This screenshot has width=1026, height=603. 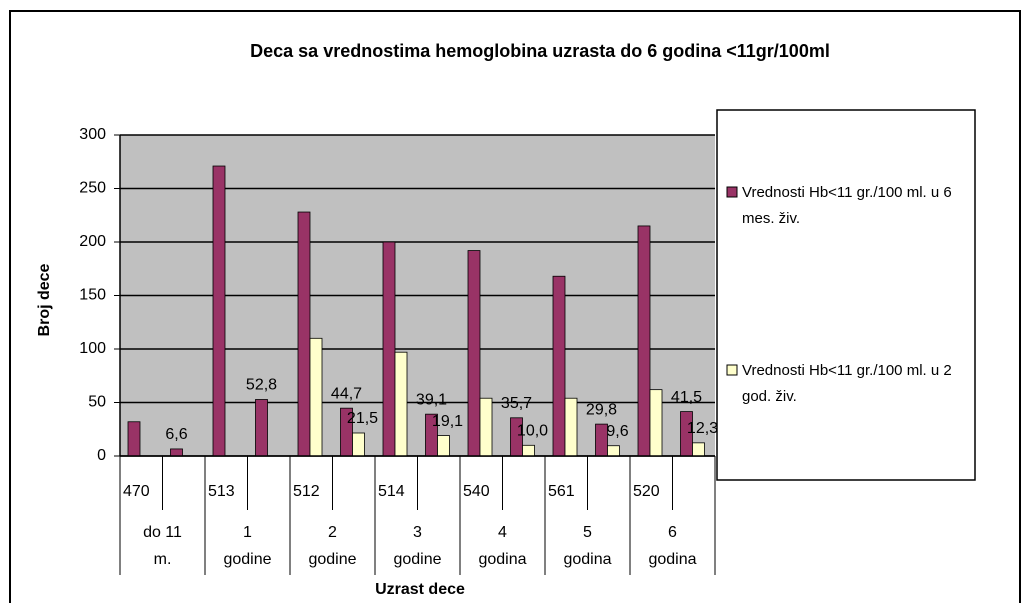 What do you see at coordinates (44, 299) in the screenshot?
I see `y-axis-title: Broj dece` at bounding box center [44, 299].